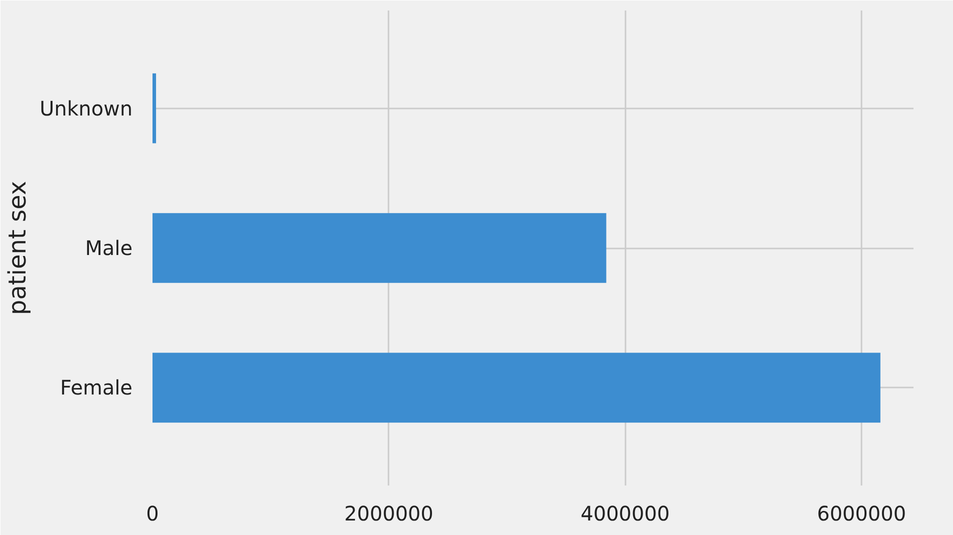 The height and width of the screenshot is (535, 953). What do you see at coordinates (108, 248) in the screenshot?
I see `y-tick-label: Male` at bounding box center [108, 248].